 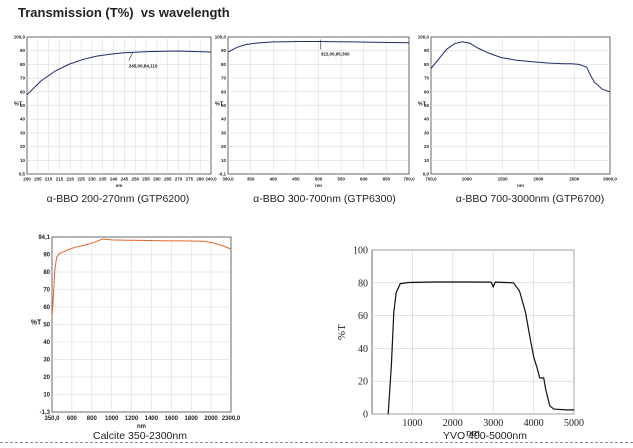 I want to click on x-tick-label: 1600, so click(x=172, y=419).